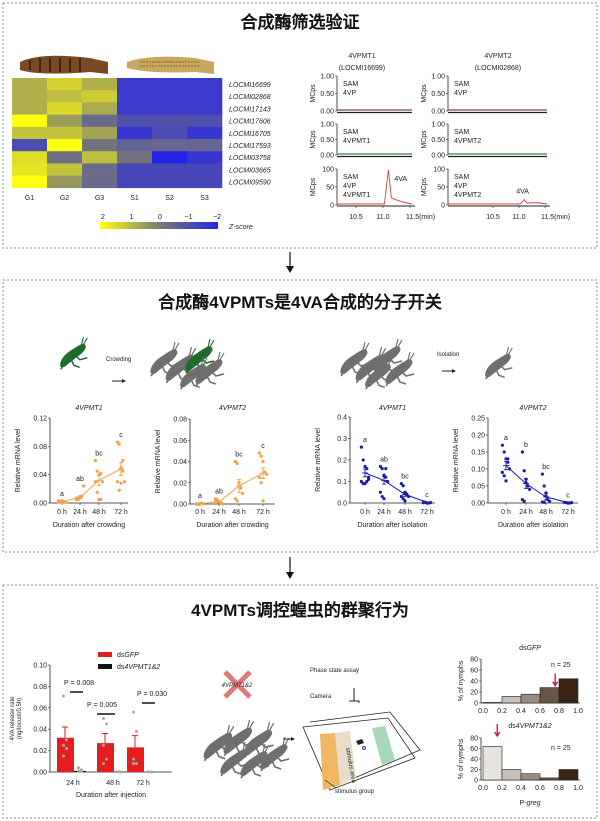 The width and height of the screenshot is (600, 821). Describe the element at coordinates (91, 485) in the screenshot. I see `mean-line` at that location.